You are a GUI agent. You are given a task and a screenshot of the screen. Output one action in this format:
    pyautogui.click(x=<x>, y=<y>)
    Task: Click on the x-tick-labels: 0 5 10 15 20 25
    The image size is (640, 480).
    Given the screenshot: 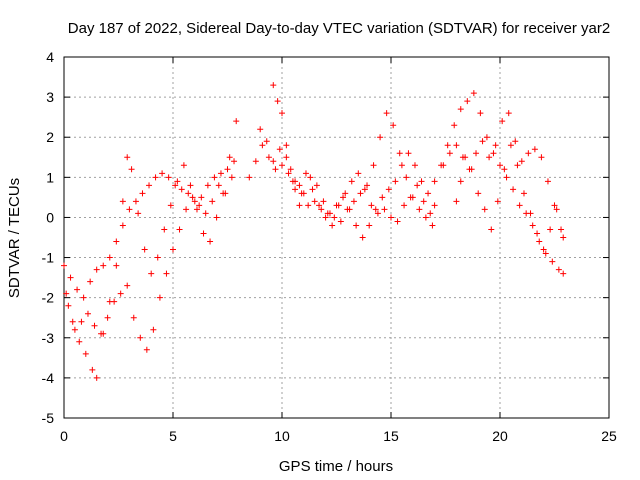 What is the action you would take?
    pyautogui.click(x=338, y=436)
    